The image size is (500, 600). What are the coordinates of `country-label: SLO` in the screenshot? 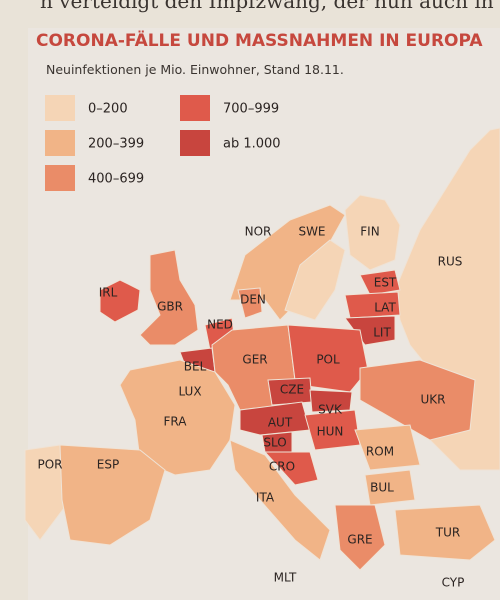 It's located at (274, 443).